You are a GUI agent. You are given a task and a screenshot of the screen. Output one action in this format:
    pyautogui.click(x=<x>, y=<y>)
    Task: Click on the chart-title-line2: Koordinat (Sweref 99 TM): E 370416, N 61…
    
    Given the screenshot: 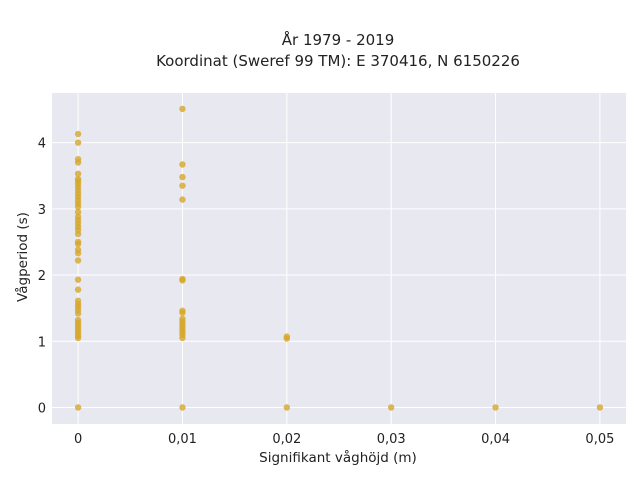 What is the action you would take?
    pyautogui.click(x=338, y=61)
    